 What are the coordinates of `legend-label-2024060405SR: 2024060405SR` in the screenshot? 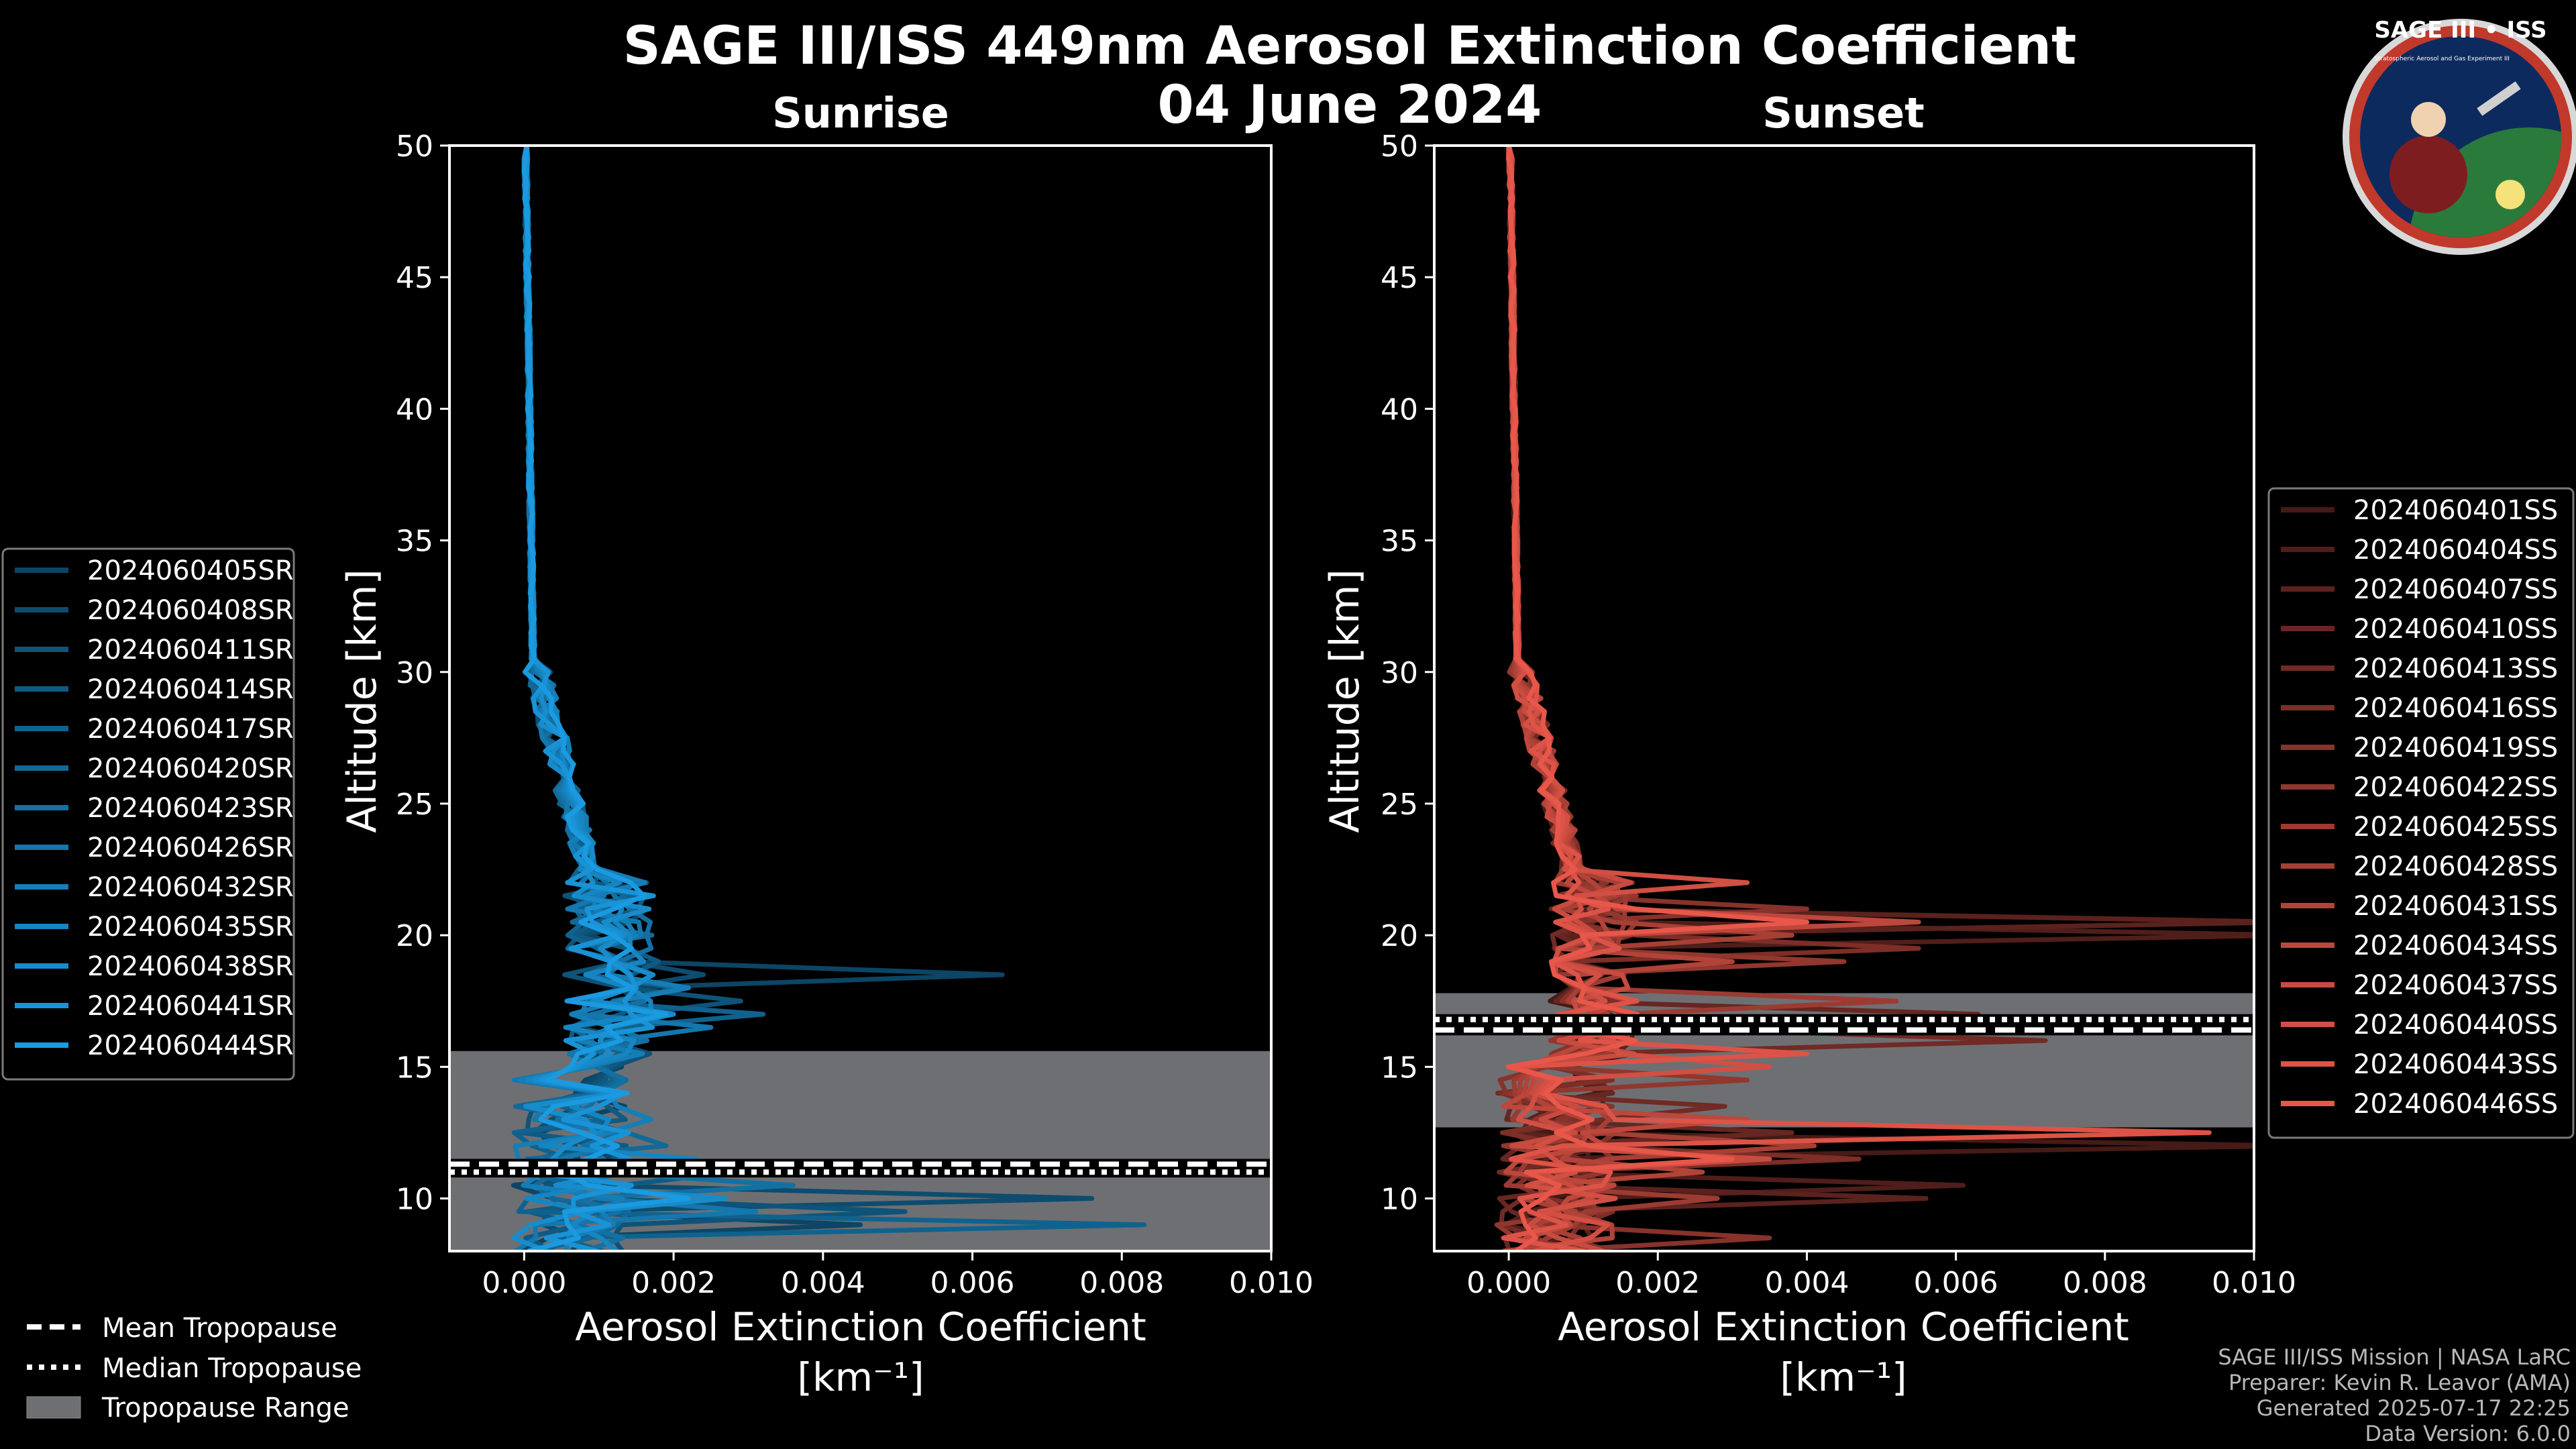 It's located at (190, 570).